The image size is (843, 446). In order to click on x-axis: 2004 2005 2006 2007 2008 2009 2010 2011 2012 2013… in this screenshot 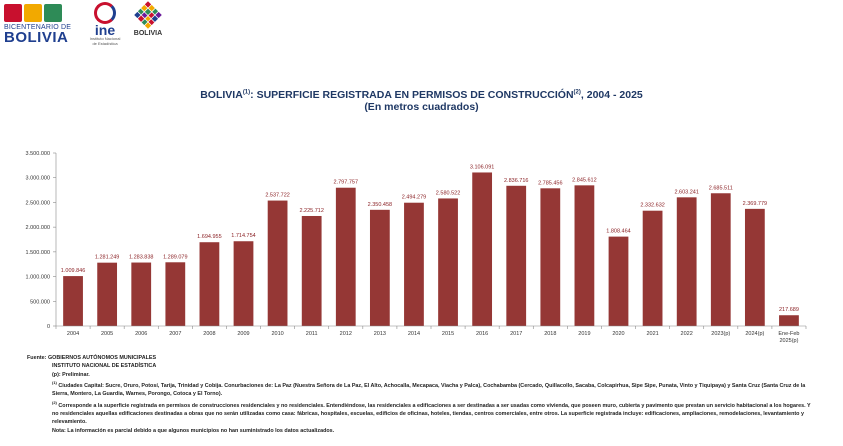, I will do `click(431, 334)`.